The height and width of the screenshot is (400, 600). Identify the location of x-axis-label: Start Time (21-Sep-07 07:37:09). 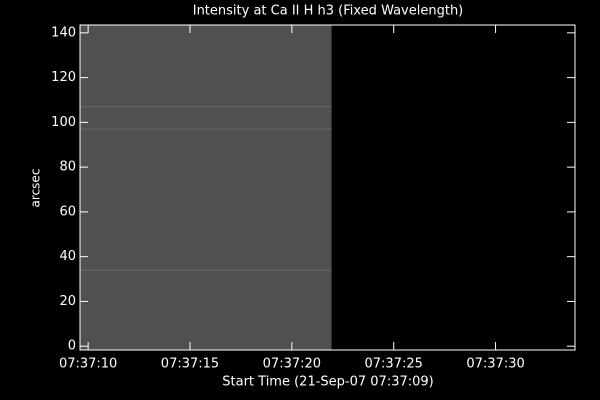
(327, 382).